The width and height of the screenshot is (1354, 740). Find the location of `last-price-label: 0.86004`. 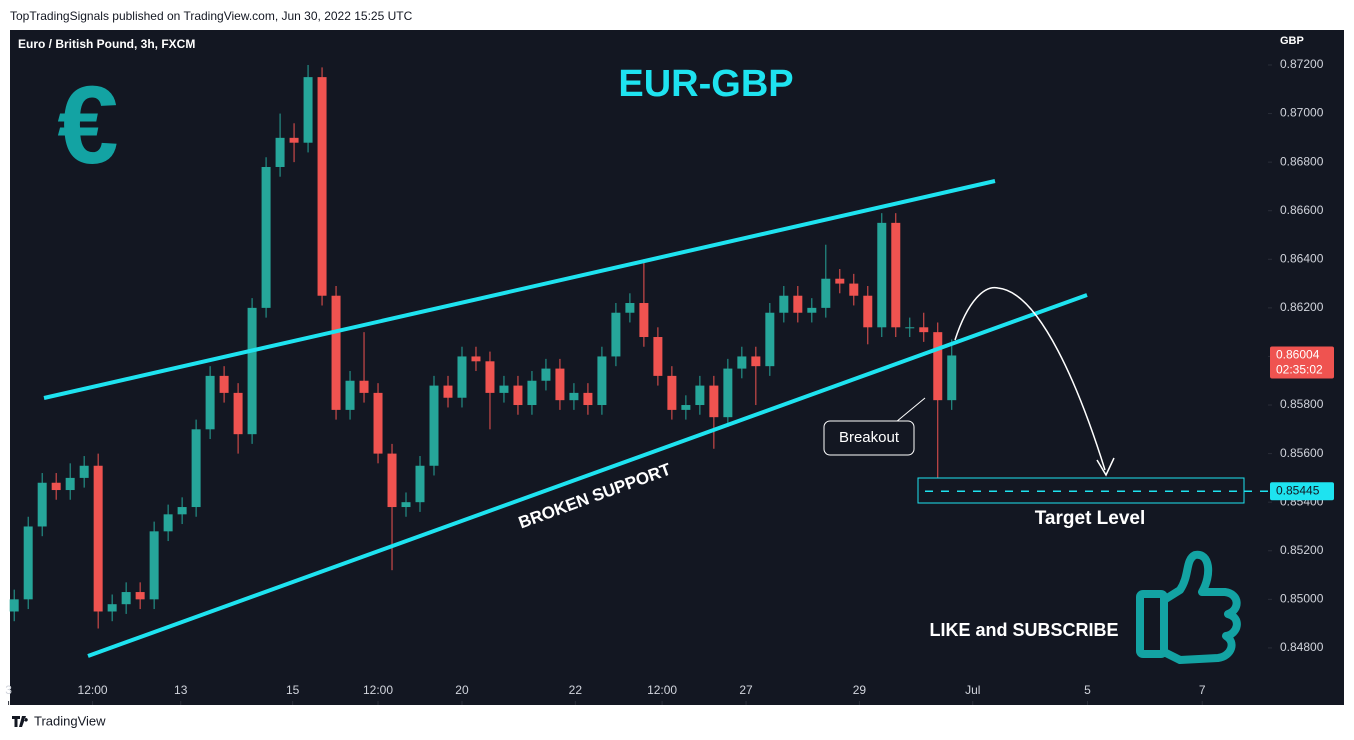

last-price-label: 0.86004 is located at coordinates (1298, 355).